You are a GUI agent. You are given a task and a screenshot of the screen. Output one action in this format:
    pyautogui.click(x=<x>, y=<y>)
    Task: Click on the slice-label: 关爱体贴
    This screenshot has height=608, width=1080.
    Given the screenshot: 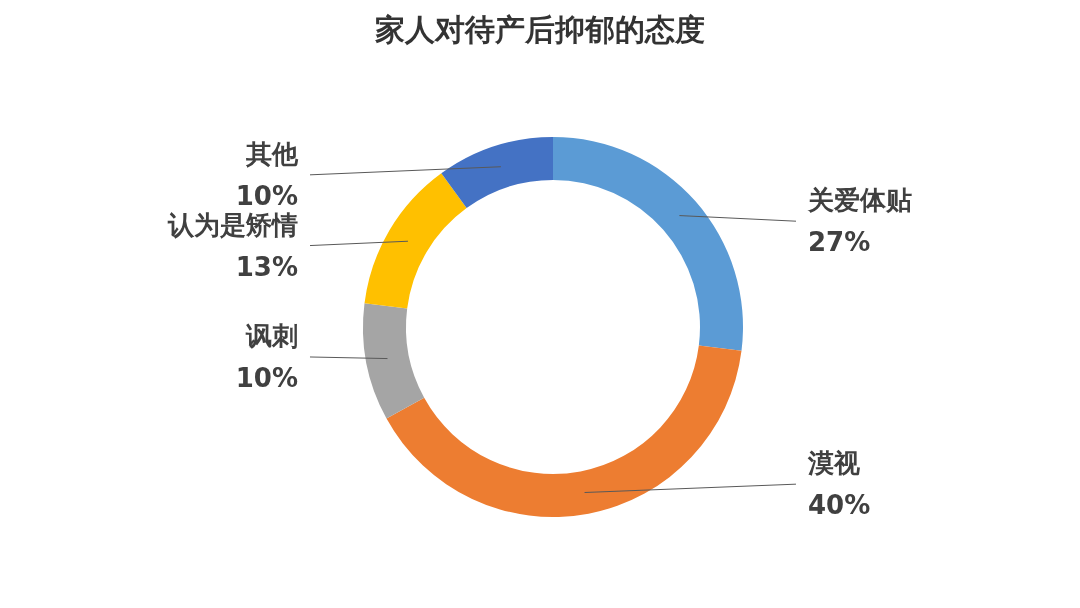 What is the action you would take?
    pyautogui.click(x=859, y=200)
    